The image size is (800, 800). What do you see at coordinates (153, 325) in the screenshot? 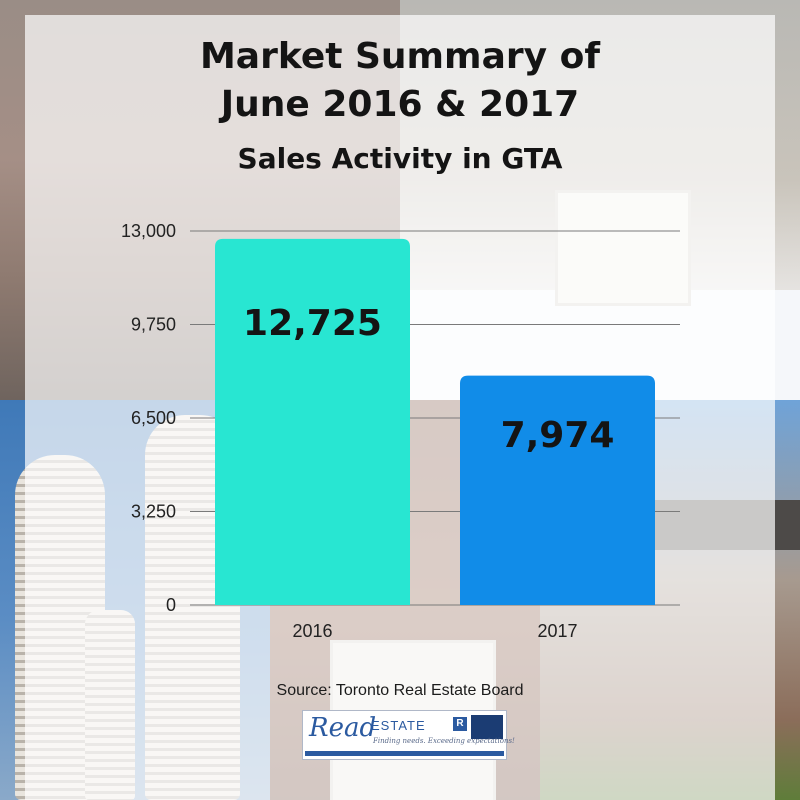
I see `y-tick-label: 9,750` at bounding box center [153, 325].